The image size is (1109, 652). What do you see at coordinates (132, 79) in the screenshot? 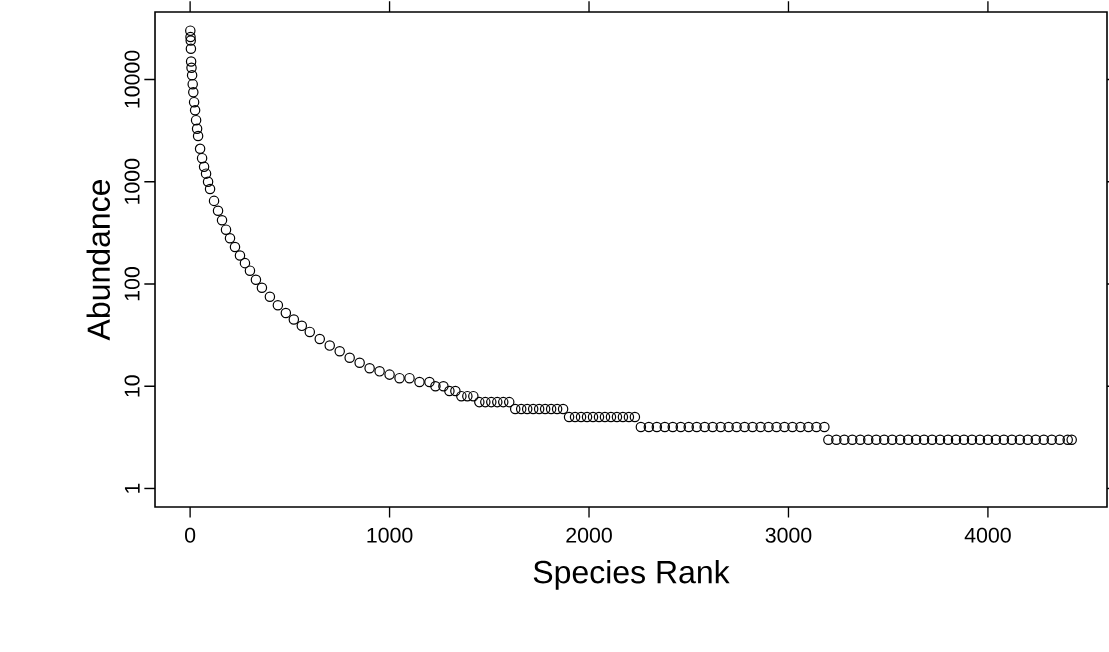
I see `y-tick-label: 10000` at bounding box center [132, 79].